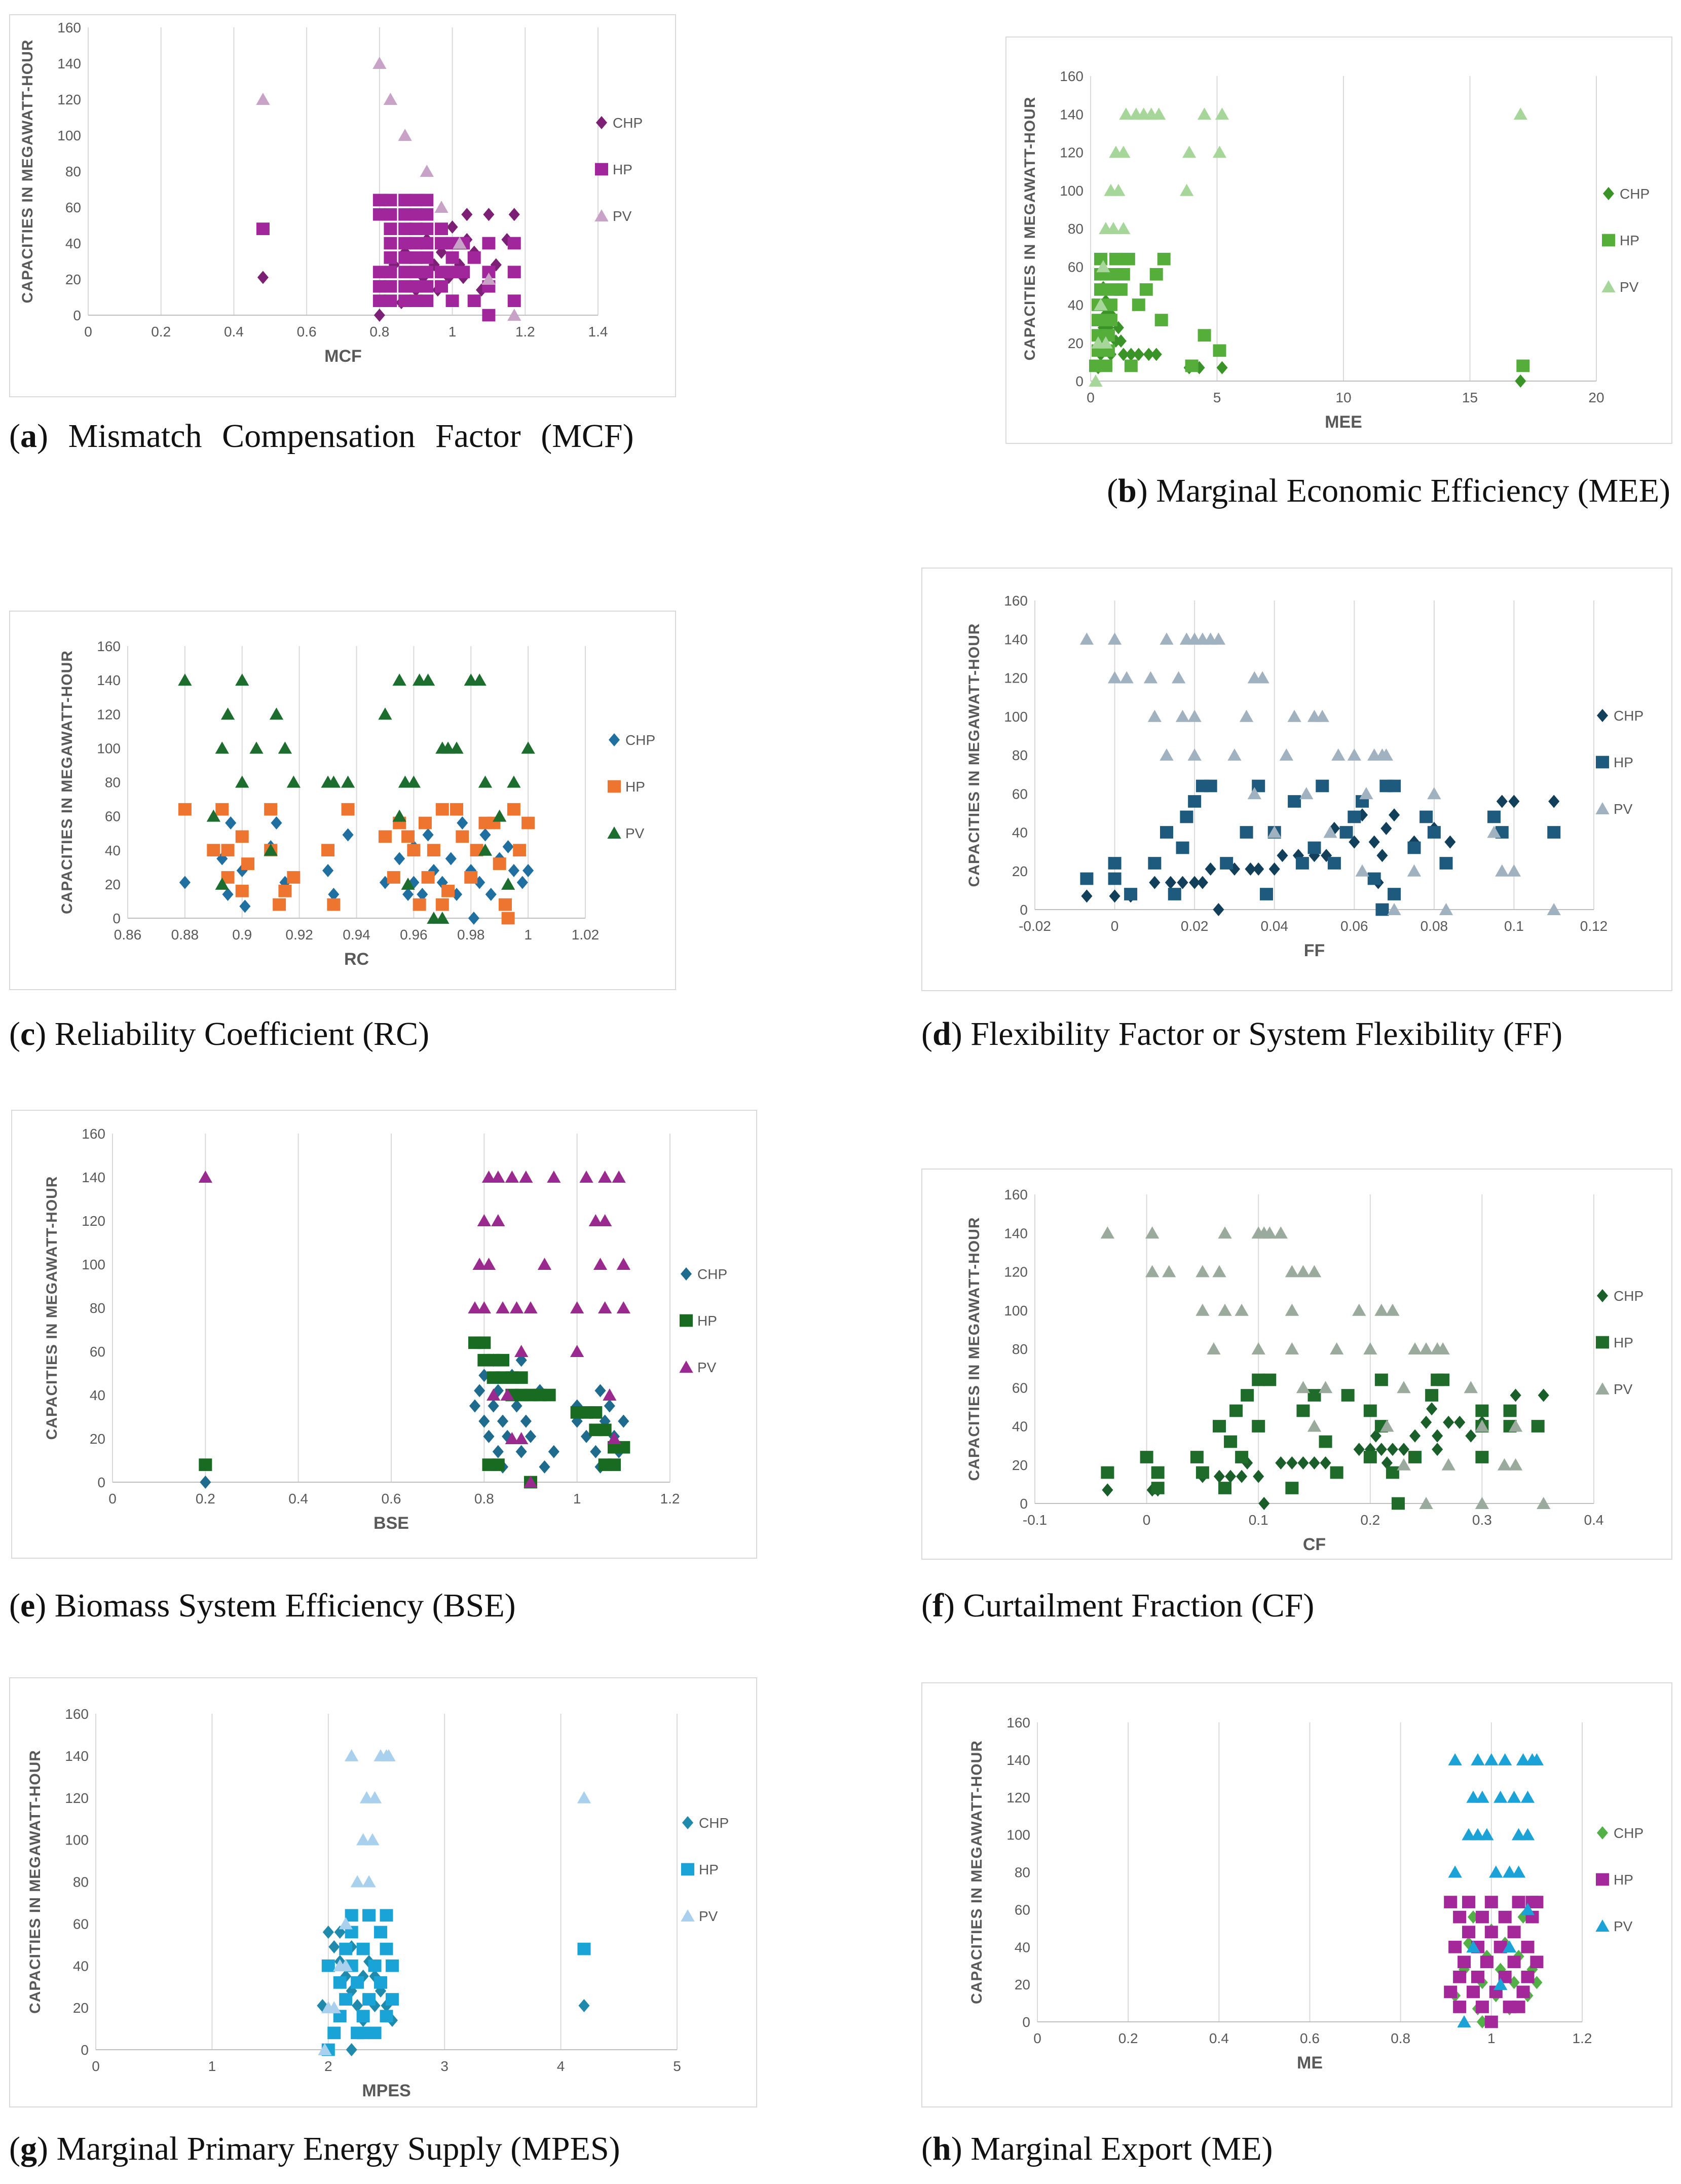  I want to click on x-tick-label: 10, so click(1343, 397).